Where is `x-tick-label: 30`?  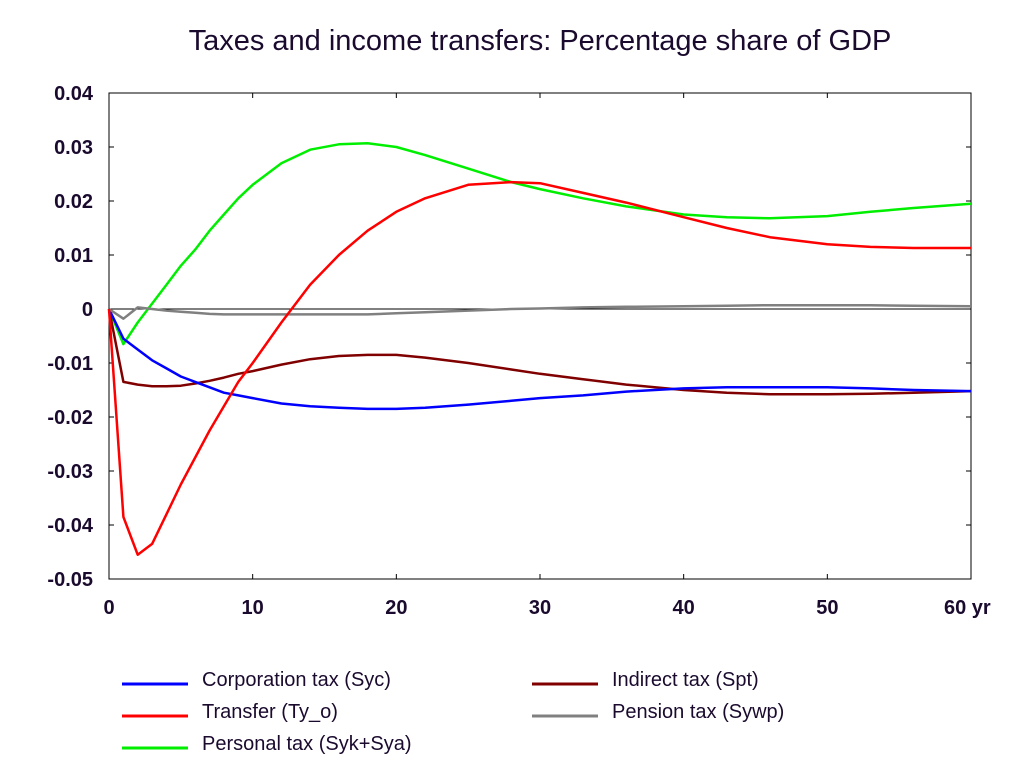 x-tick-label: 30 is located at coordinates (540, 608).